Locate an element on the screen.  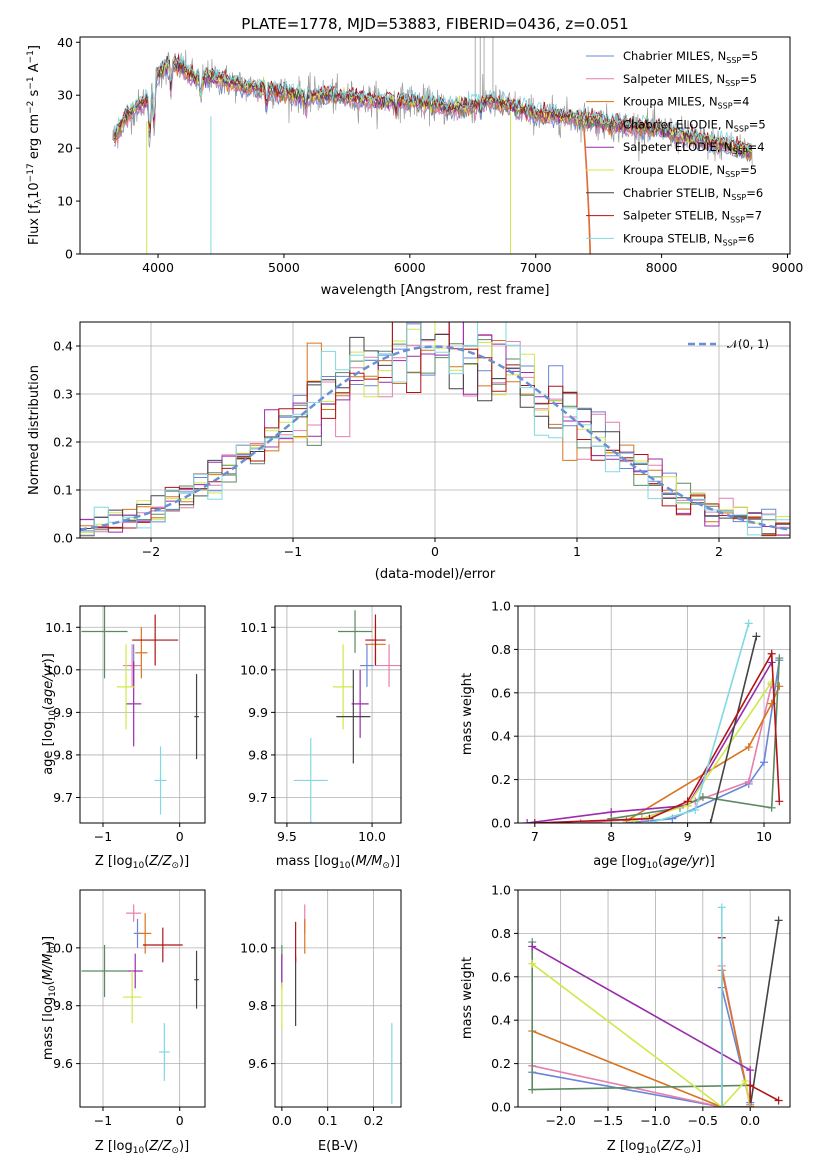
spectrum-xlabel: wavelength [Angstrom, rest frame] is located at coordinates (435, 290).